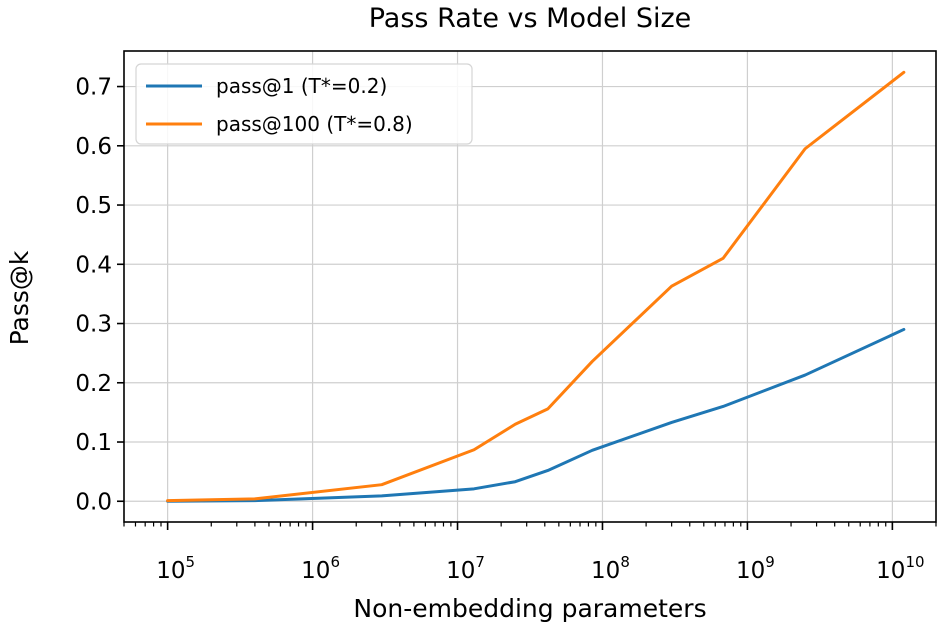 The height and width of the screenshot is (629, 939). I want to click on legend-label-pass-at-100: pass@100 (T*=0.8), so click(314, 124).